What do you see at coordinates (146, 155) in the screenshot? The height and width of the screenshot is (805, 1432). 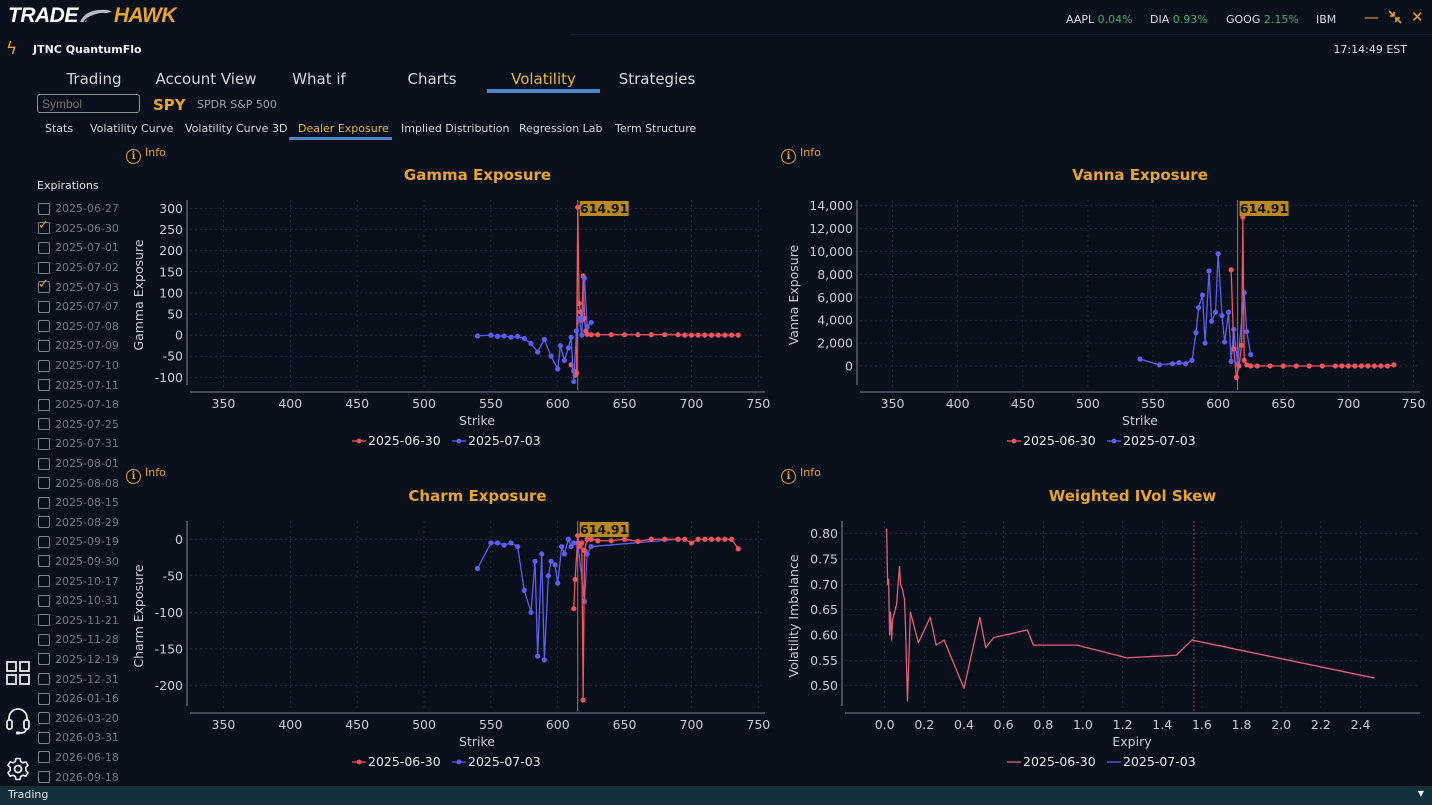 I see `info-button-gamma: i Info` at bounding box center [146, 155].